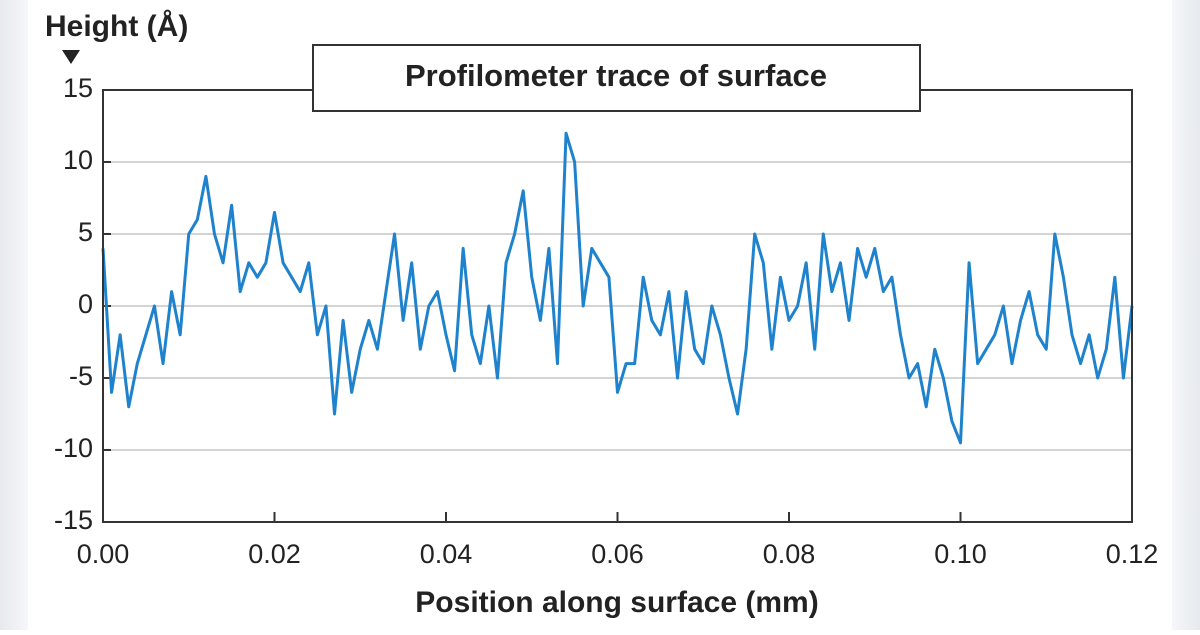 The height and width of the screenshot is (635, 1200). What do you see at coordinates (73, 448) in the screenshot?
I see `y-tick-label: -10` at bounding box center [73, 448].